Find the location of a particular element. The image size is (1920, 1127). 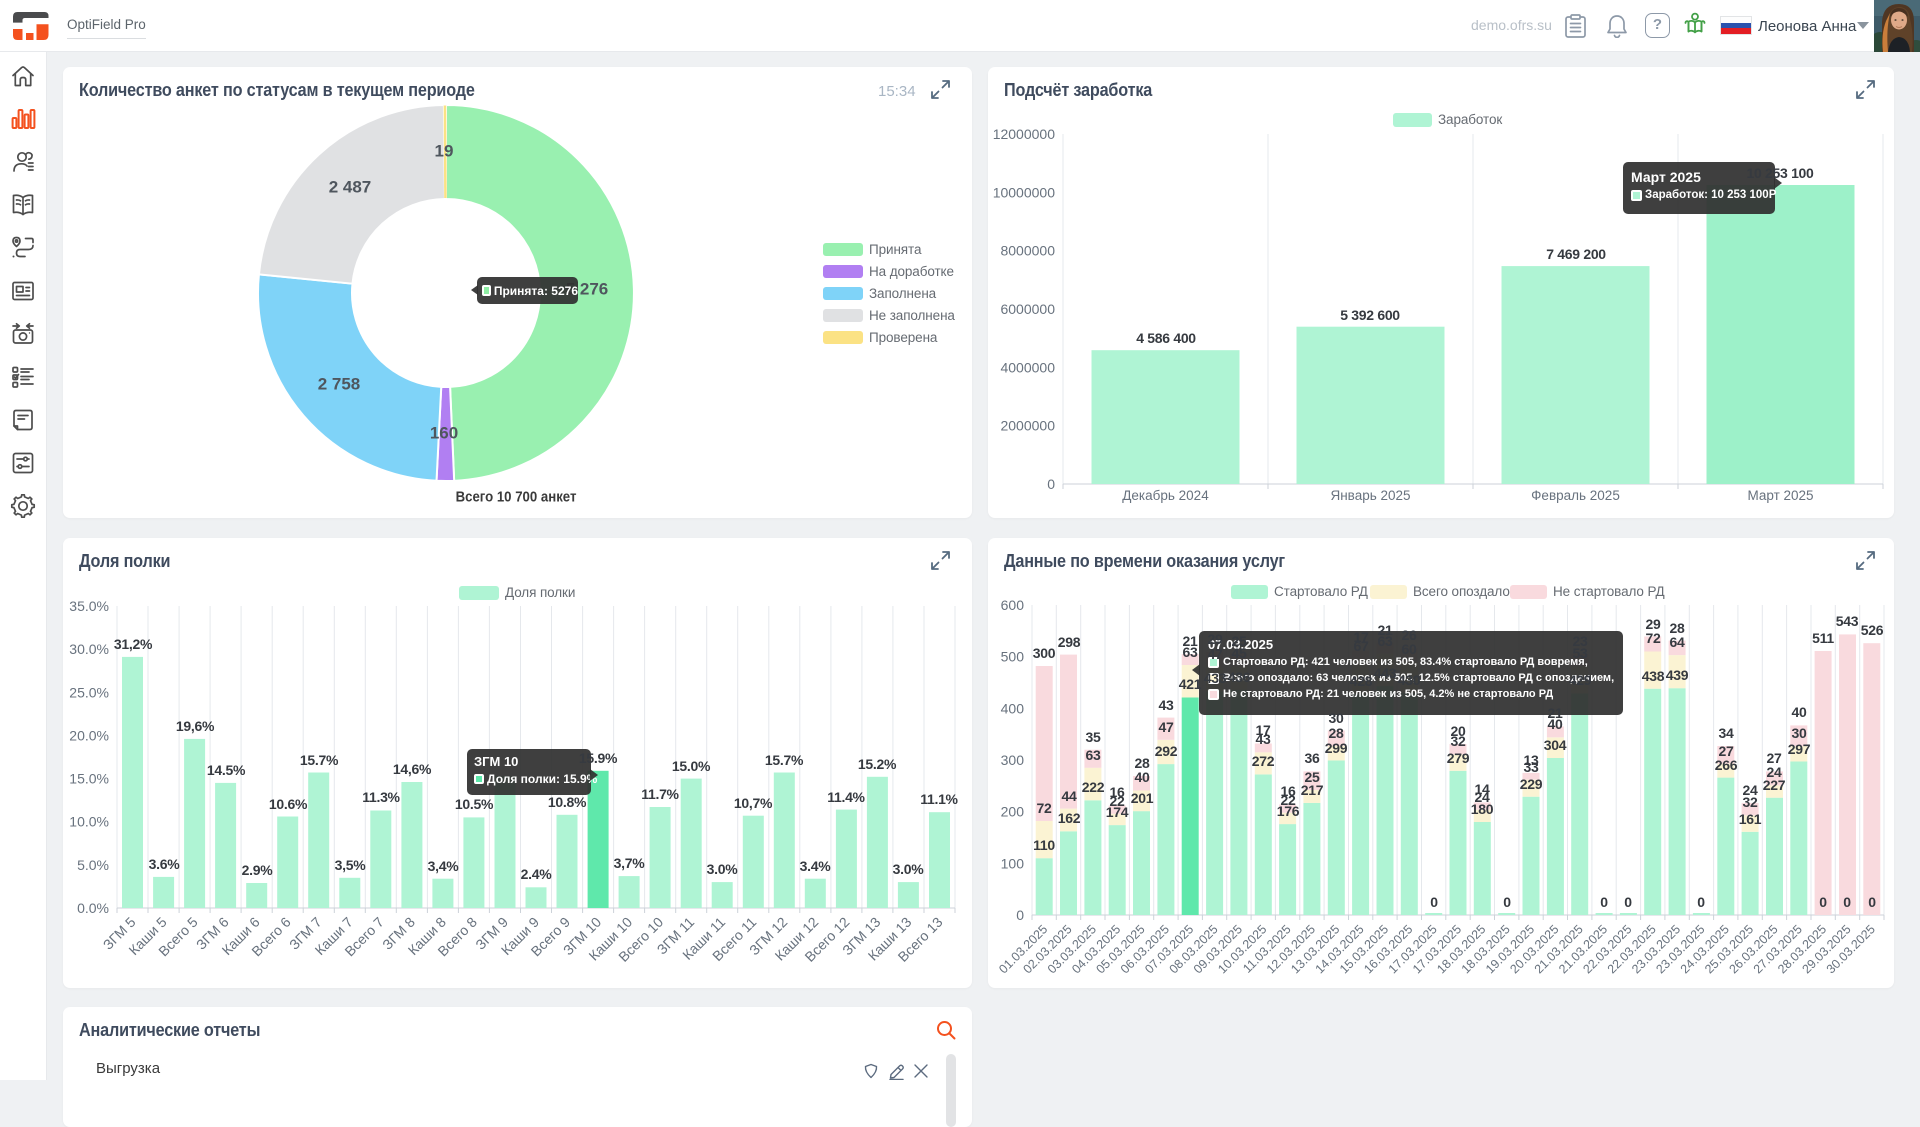

svg-text: 4000000 is located at coordinates (1027, 367).